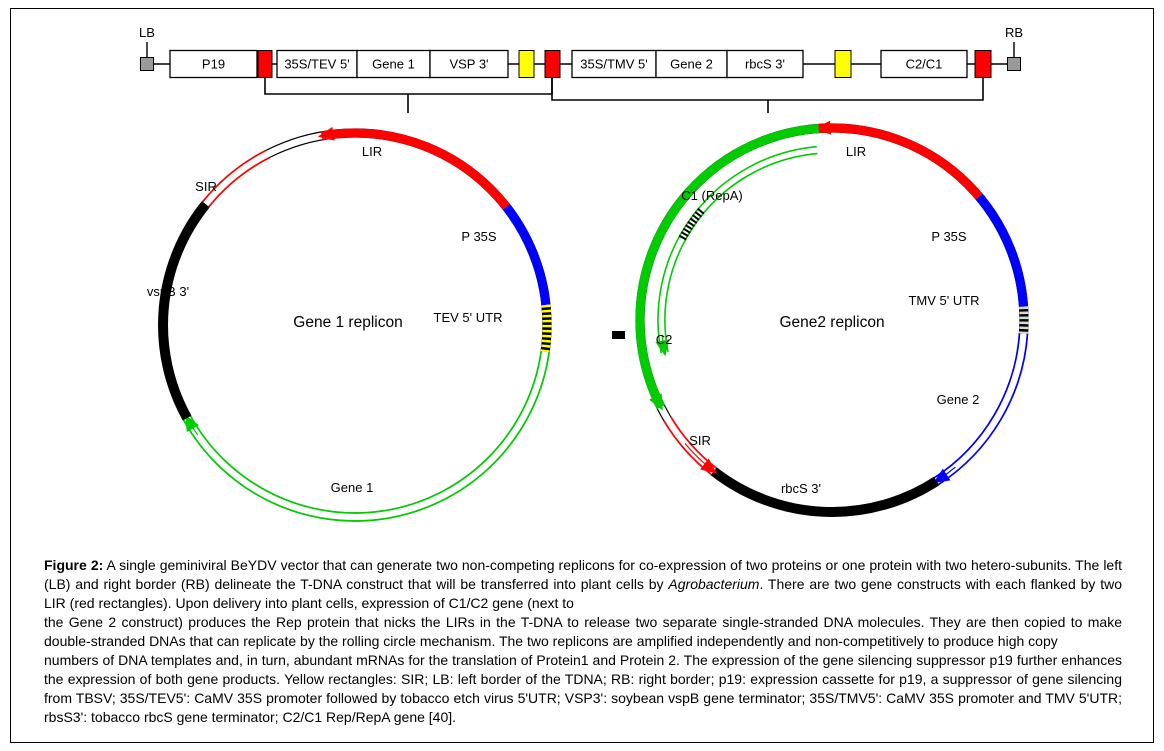  What do you see at coordinates (468, 317) in the screenshot?
I see `tev-utr-label: TEV 5' UTR` at bounding box center [468, 317].